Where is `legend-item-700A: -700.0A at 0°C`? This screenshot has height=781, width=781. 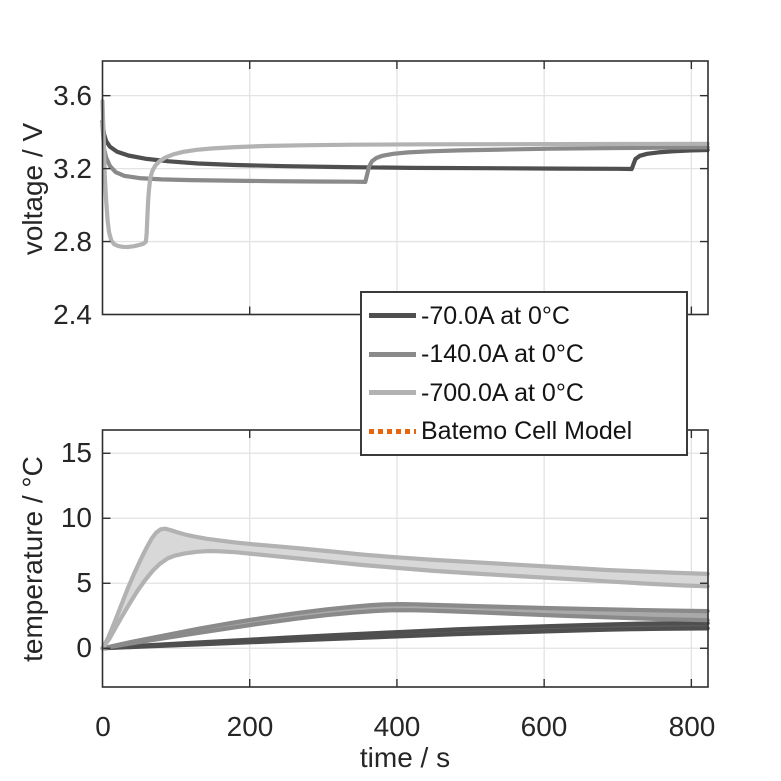 legend-item-700A: -700.0A at 0°C is located at coordinates (527, 393).